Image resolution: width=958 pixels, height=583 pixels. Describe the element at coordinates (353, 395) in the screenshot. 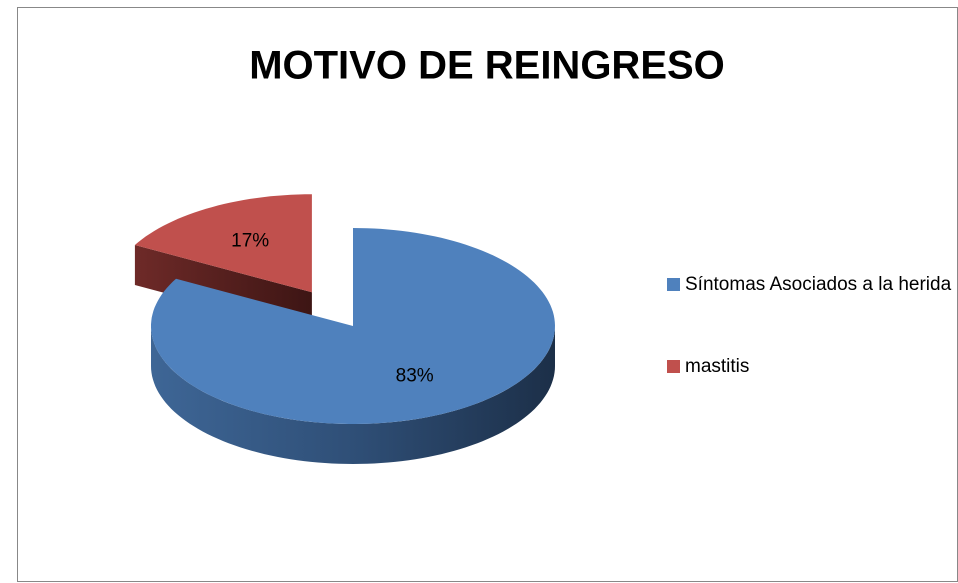

I see `slice-side` at that location.